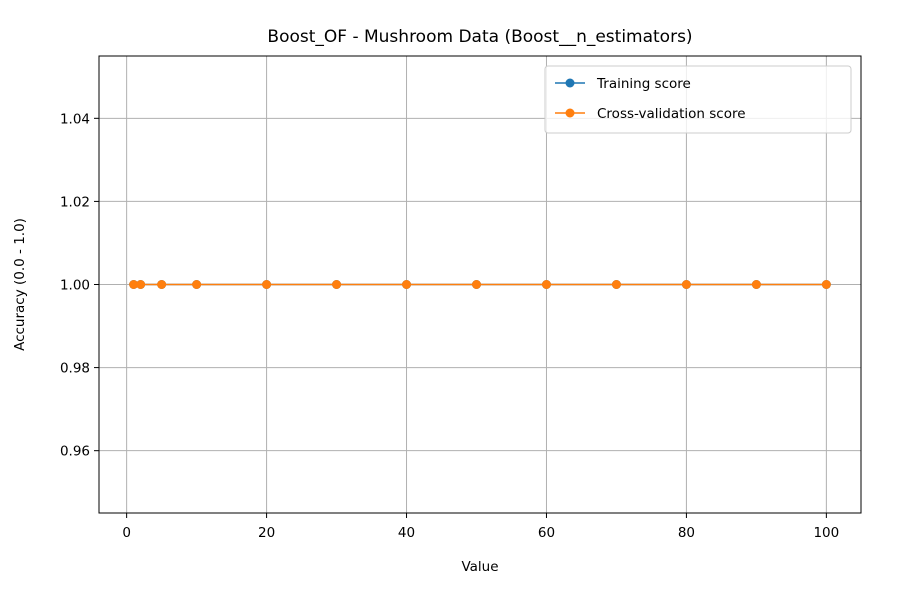 The width and height of the screenshot is (900, 600). I want to click on legend-item: Cross-validation score, so click(650, 114).